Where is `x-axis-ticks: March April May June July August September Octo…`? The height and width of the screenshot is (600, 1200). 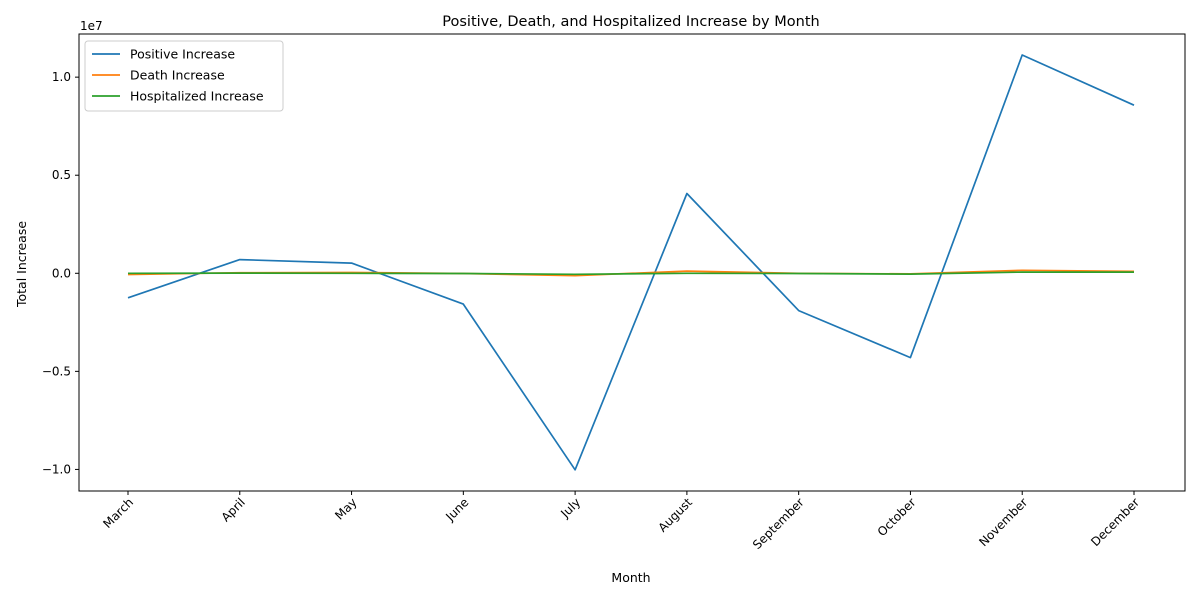
x-axis-ticks: March April May June July August September Octo… is located at coordinates (621, 521).